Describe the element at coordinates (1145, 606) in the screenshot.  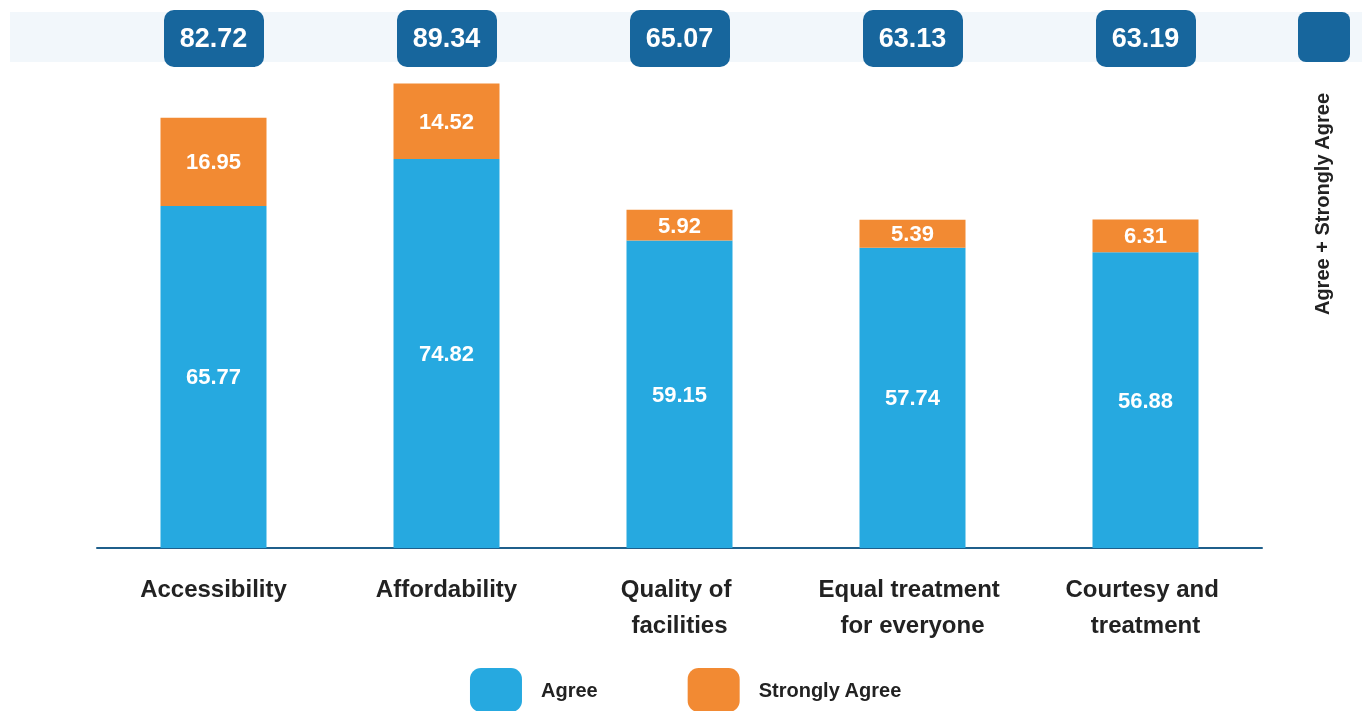
I see `x-tick-label: Courtesy and treatment` at that location.